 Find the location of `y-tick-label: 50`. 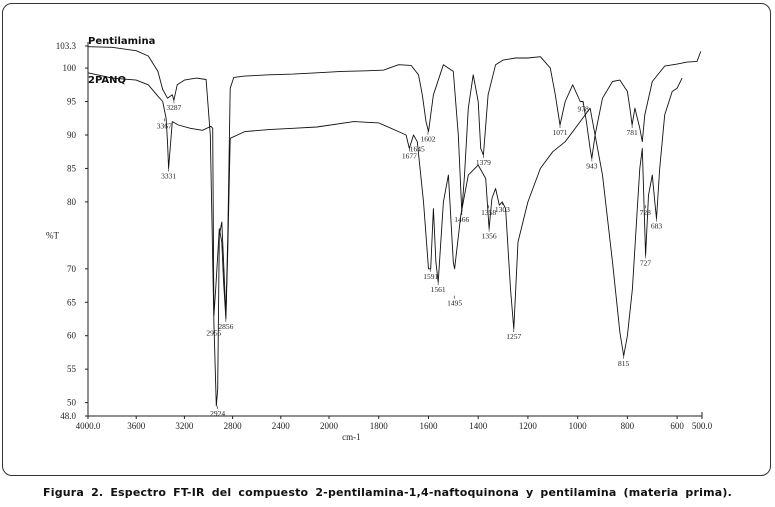

y-tick-label: 50 is located at coordinates (72, 403).